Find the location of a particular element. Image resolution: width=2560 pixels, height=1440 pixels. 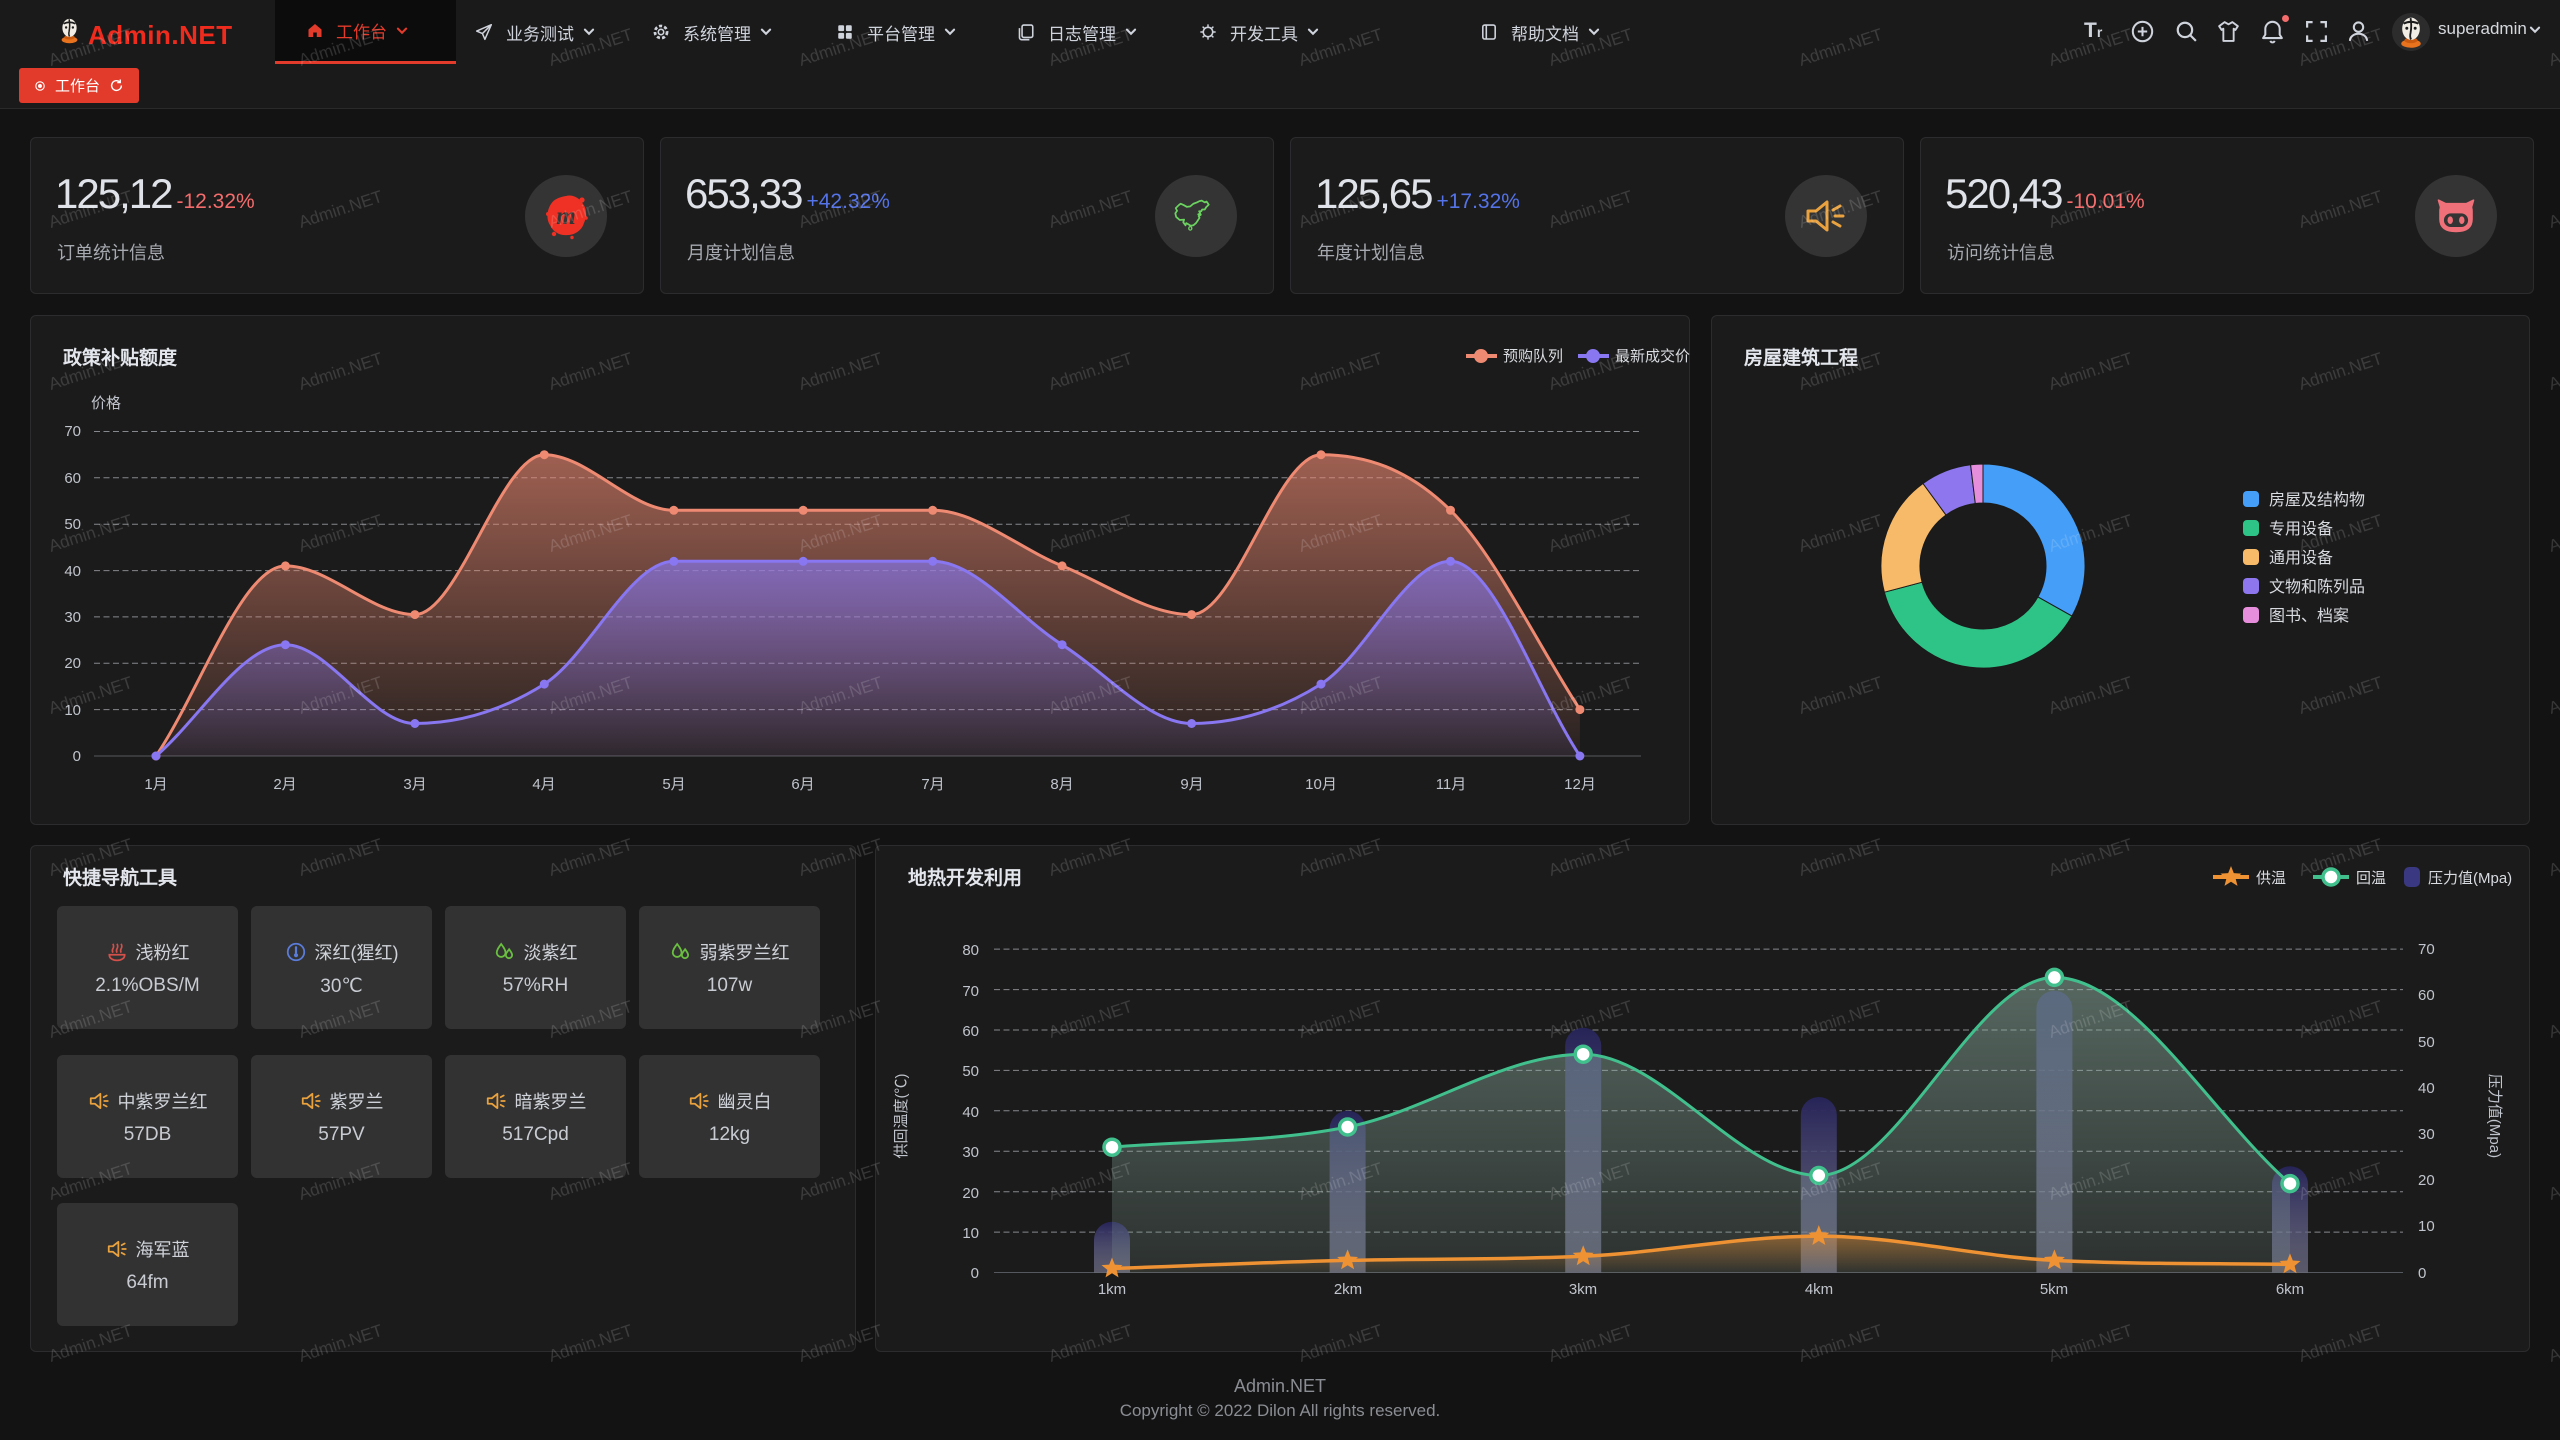

svg-text: m is located at coordinates (565, 216).